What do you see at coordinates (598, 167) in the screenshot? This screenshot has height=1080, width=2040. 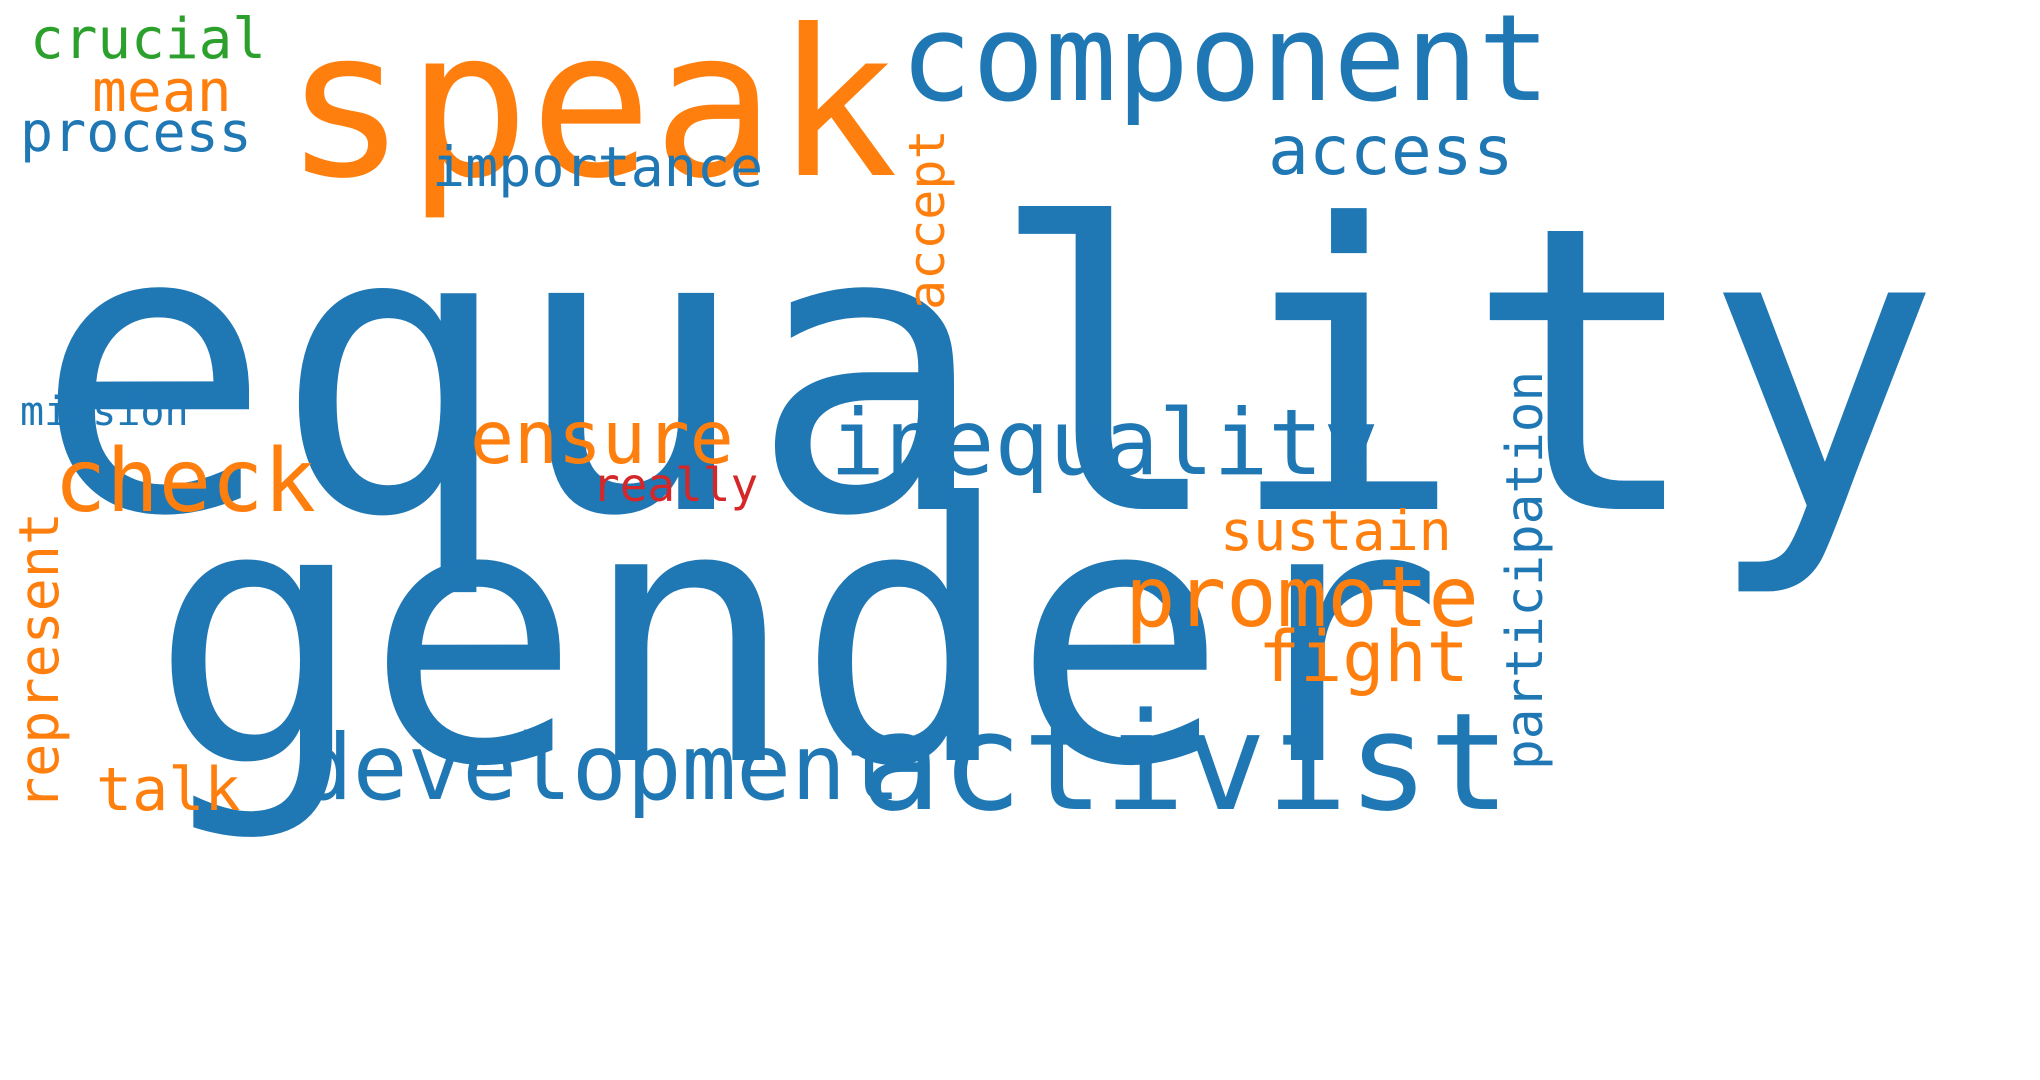 I see `word-importance: importance` at bounding box center [598, 167].